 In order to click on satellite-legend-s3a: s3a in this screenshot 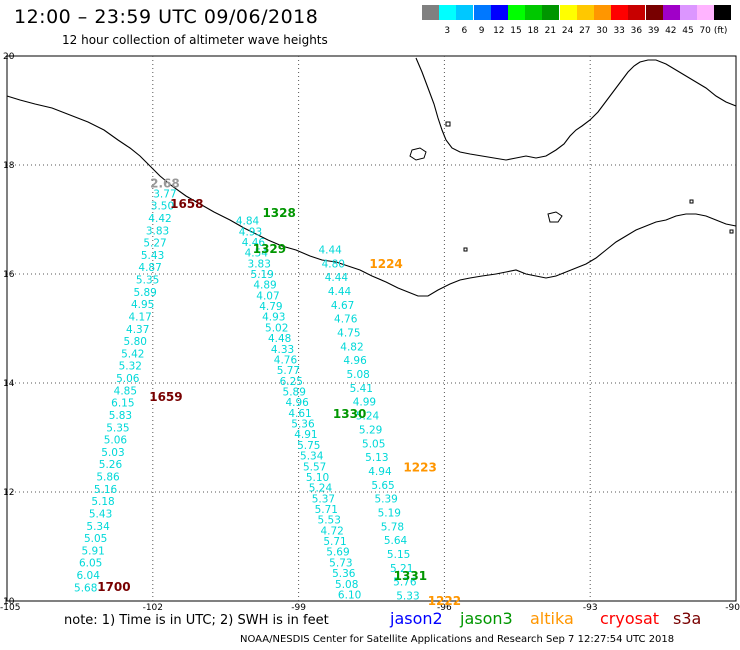, I will do `click(687, 618)`.